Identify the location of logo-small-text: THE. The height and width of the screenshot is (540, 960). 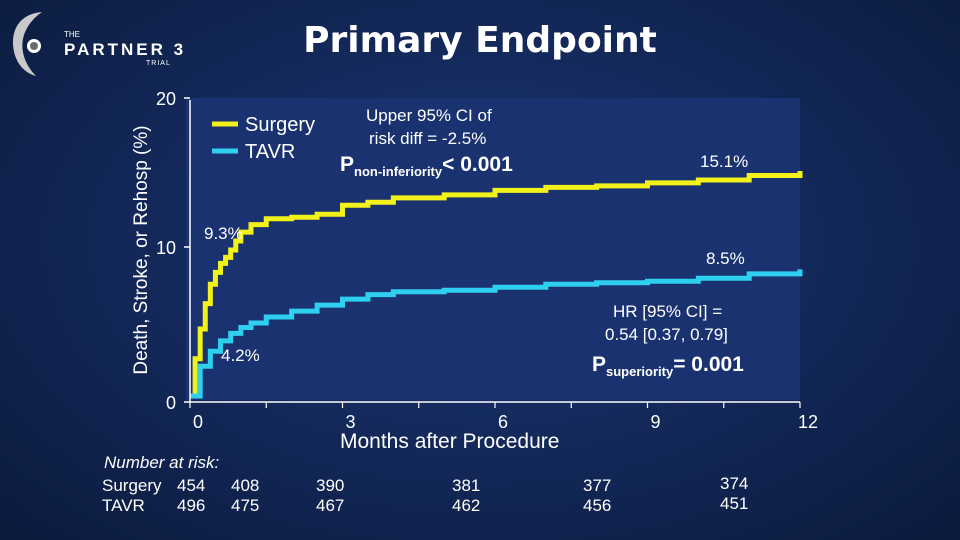
(72, 34).